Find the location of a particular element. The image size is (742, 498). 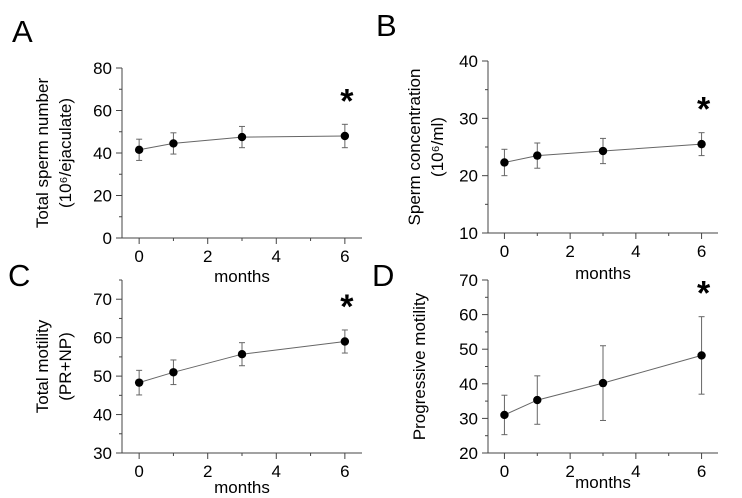

y-axis-title-unit: (PR+NP) is located at coordinates (65, 366).